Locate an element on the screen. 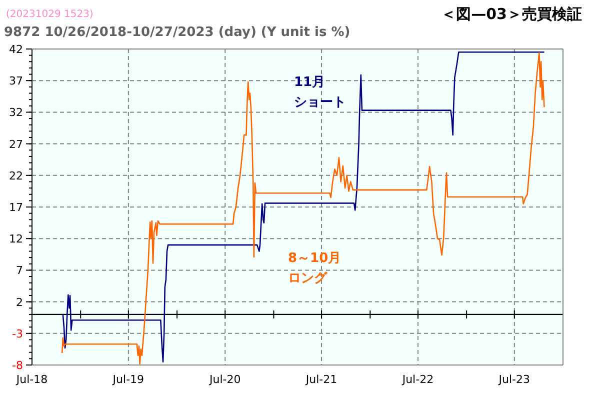  chart-title: ＜図—03＞売買検証 is located at coordinates (511, 14).